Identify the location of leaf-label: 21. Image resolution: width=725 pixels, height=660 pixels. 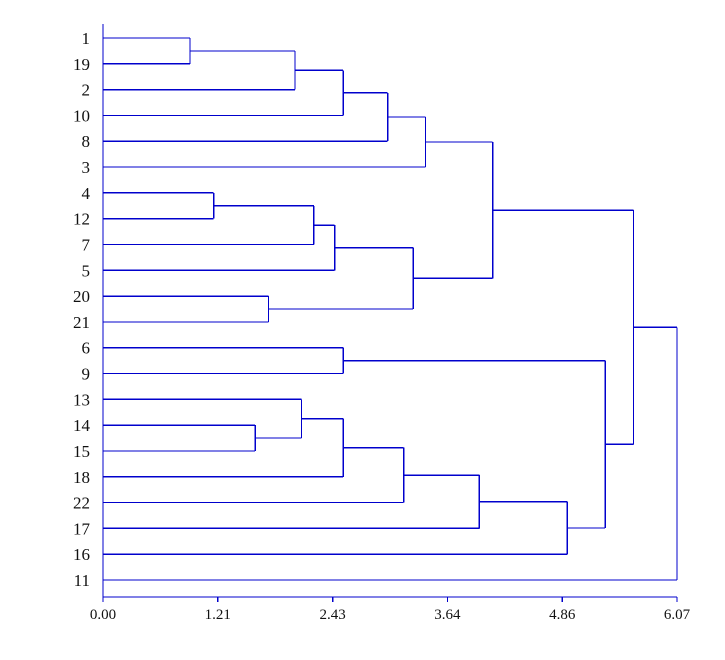
(81, 322).